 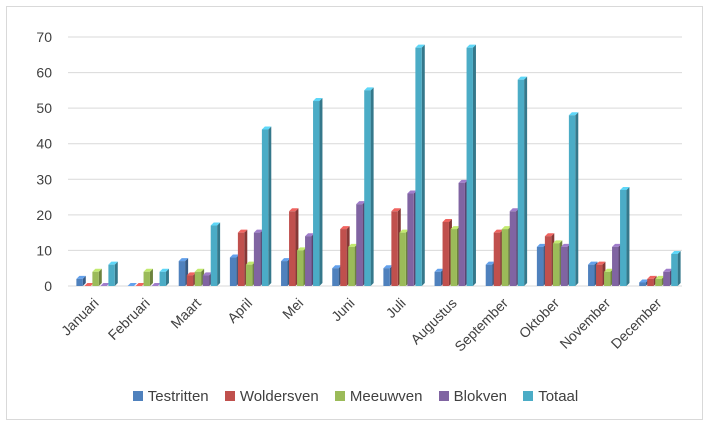 What do you see at coordinates (185, 313) in the screenshot?
I see `x-tick-label: Maart` at bounding box center [185, 313].